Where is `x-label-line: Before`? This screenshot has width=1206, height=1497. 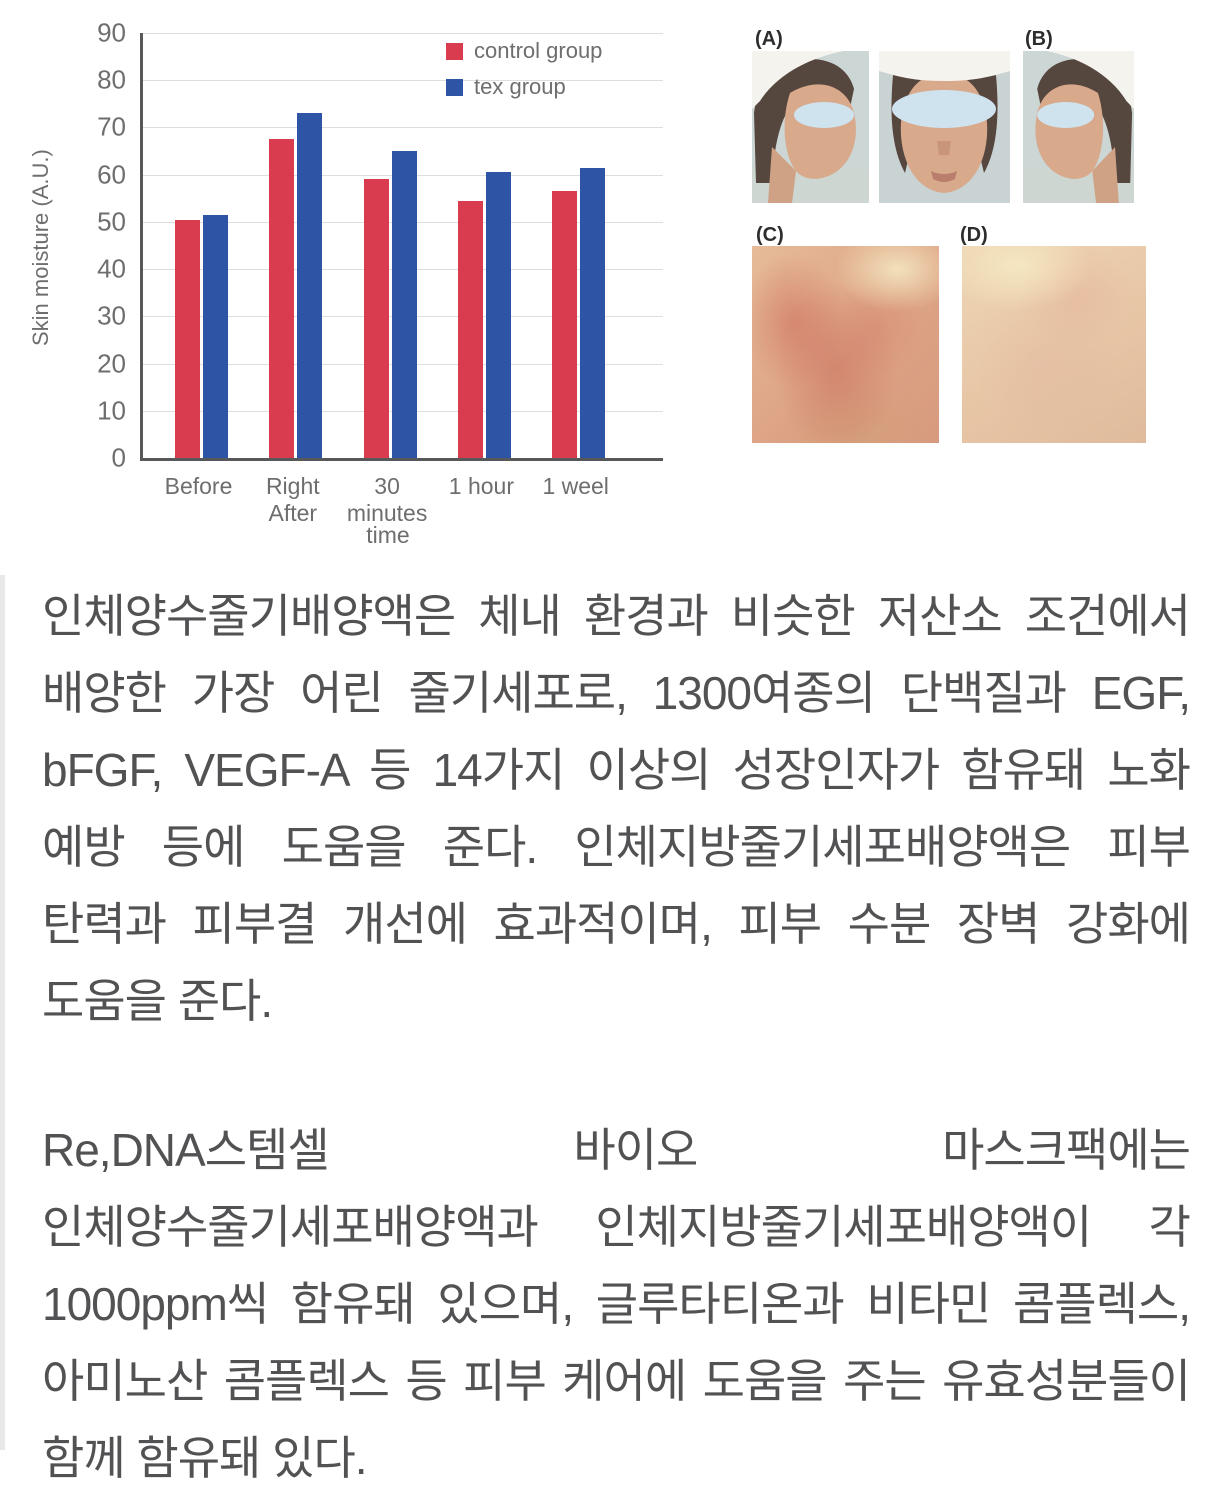
x-label-line: Before is located at coordinates (198, 486).